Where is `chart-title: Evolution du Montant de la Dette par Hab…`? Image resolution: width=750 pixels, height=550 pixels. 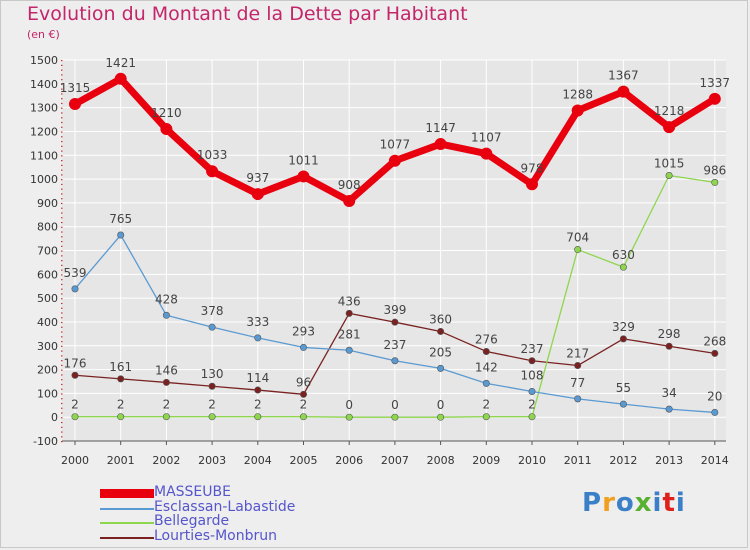 chart-title: Evolution du Montant de la Dette par Hab… is located at coordinates (247, 14).